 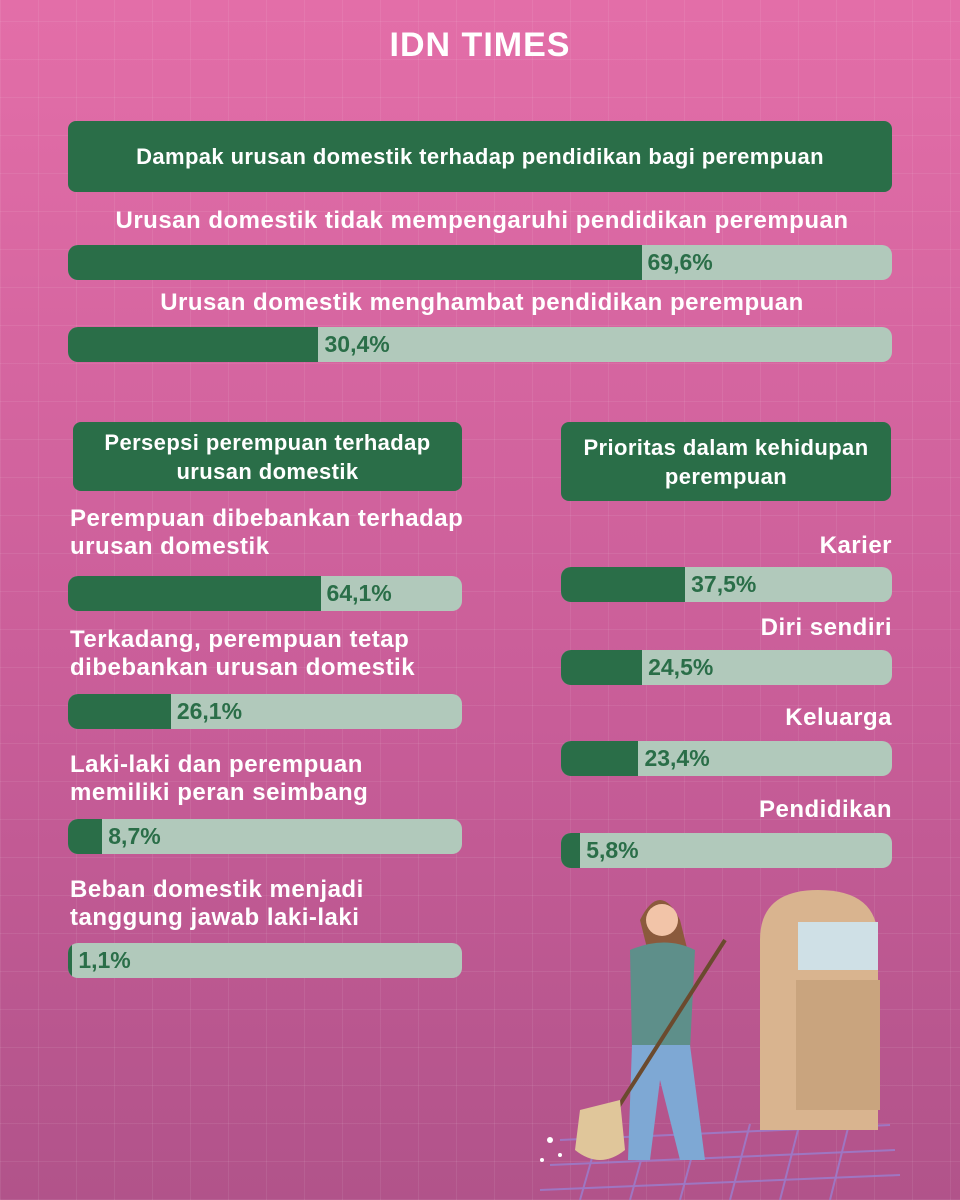 I want to click on value-label: 24,5%, so click(x=681, y=667).